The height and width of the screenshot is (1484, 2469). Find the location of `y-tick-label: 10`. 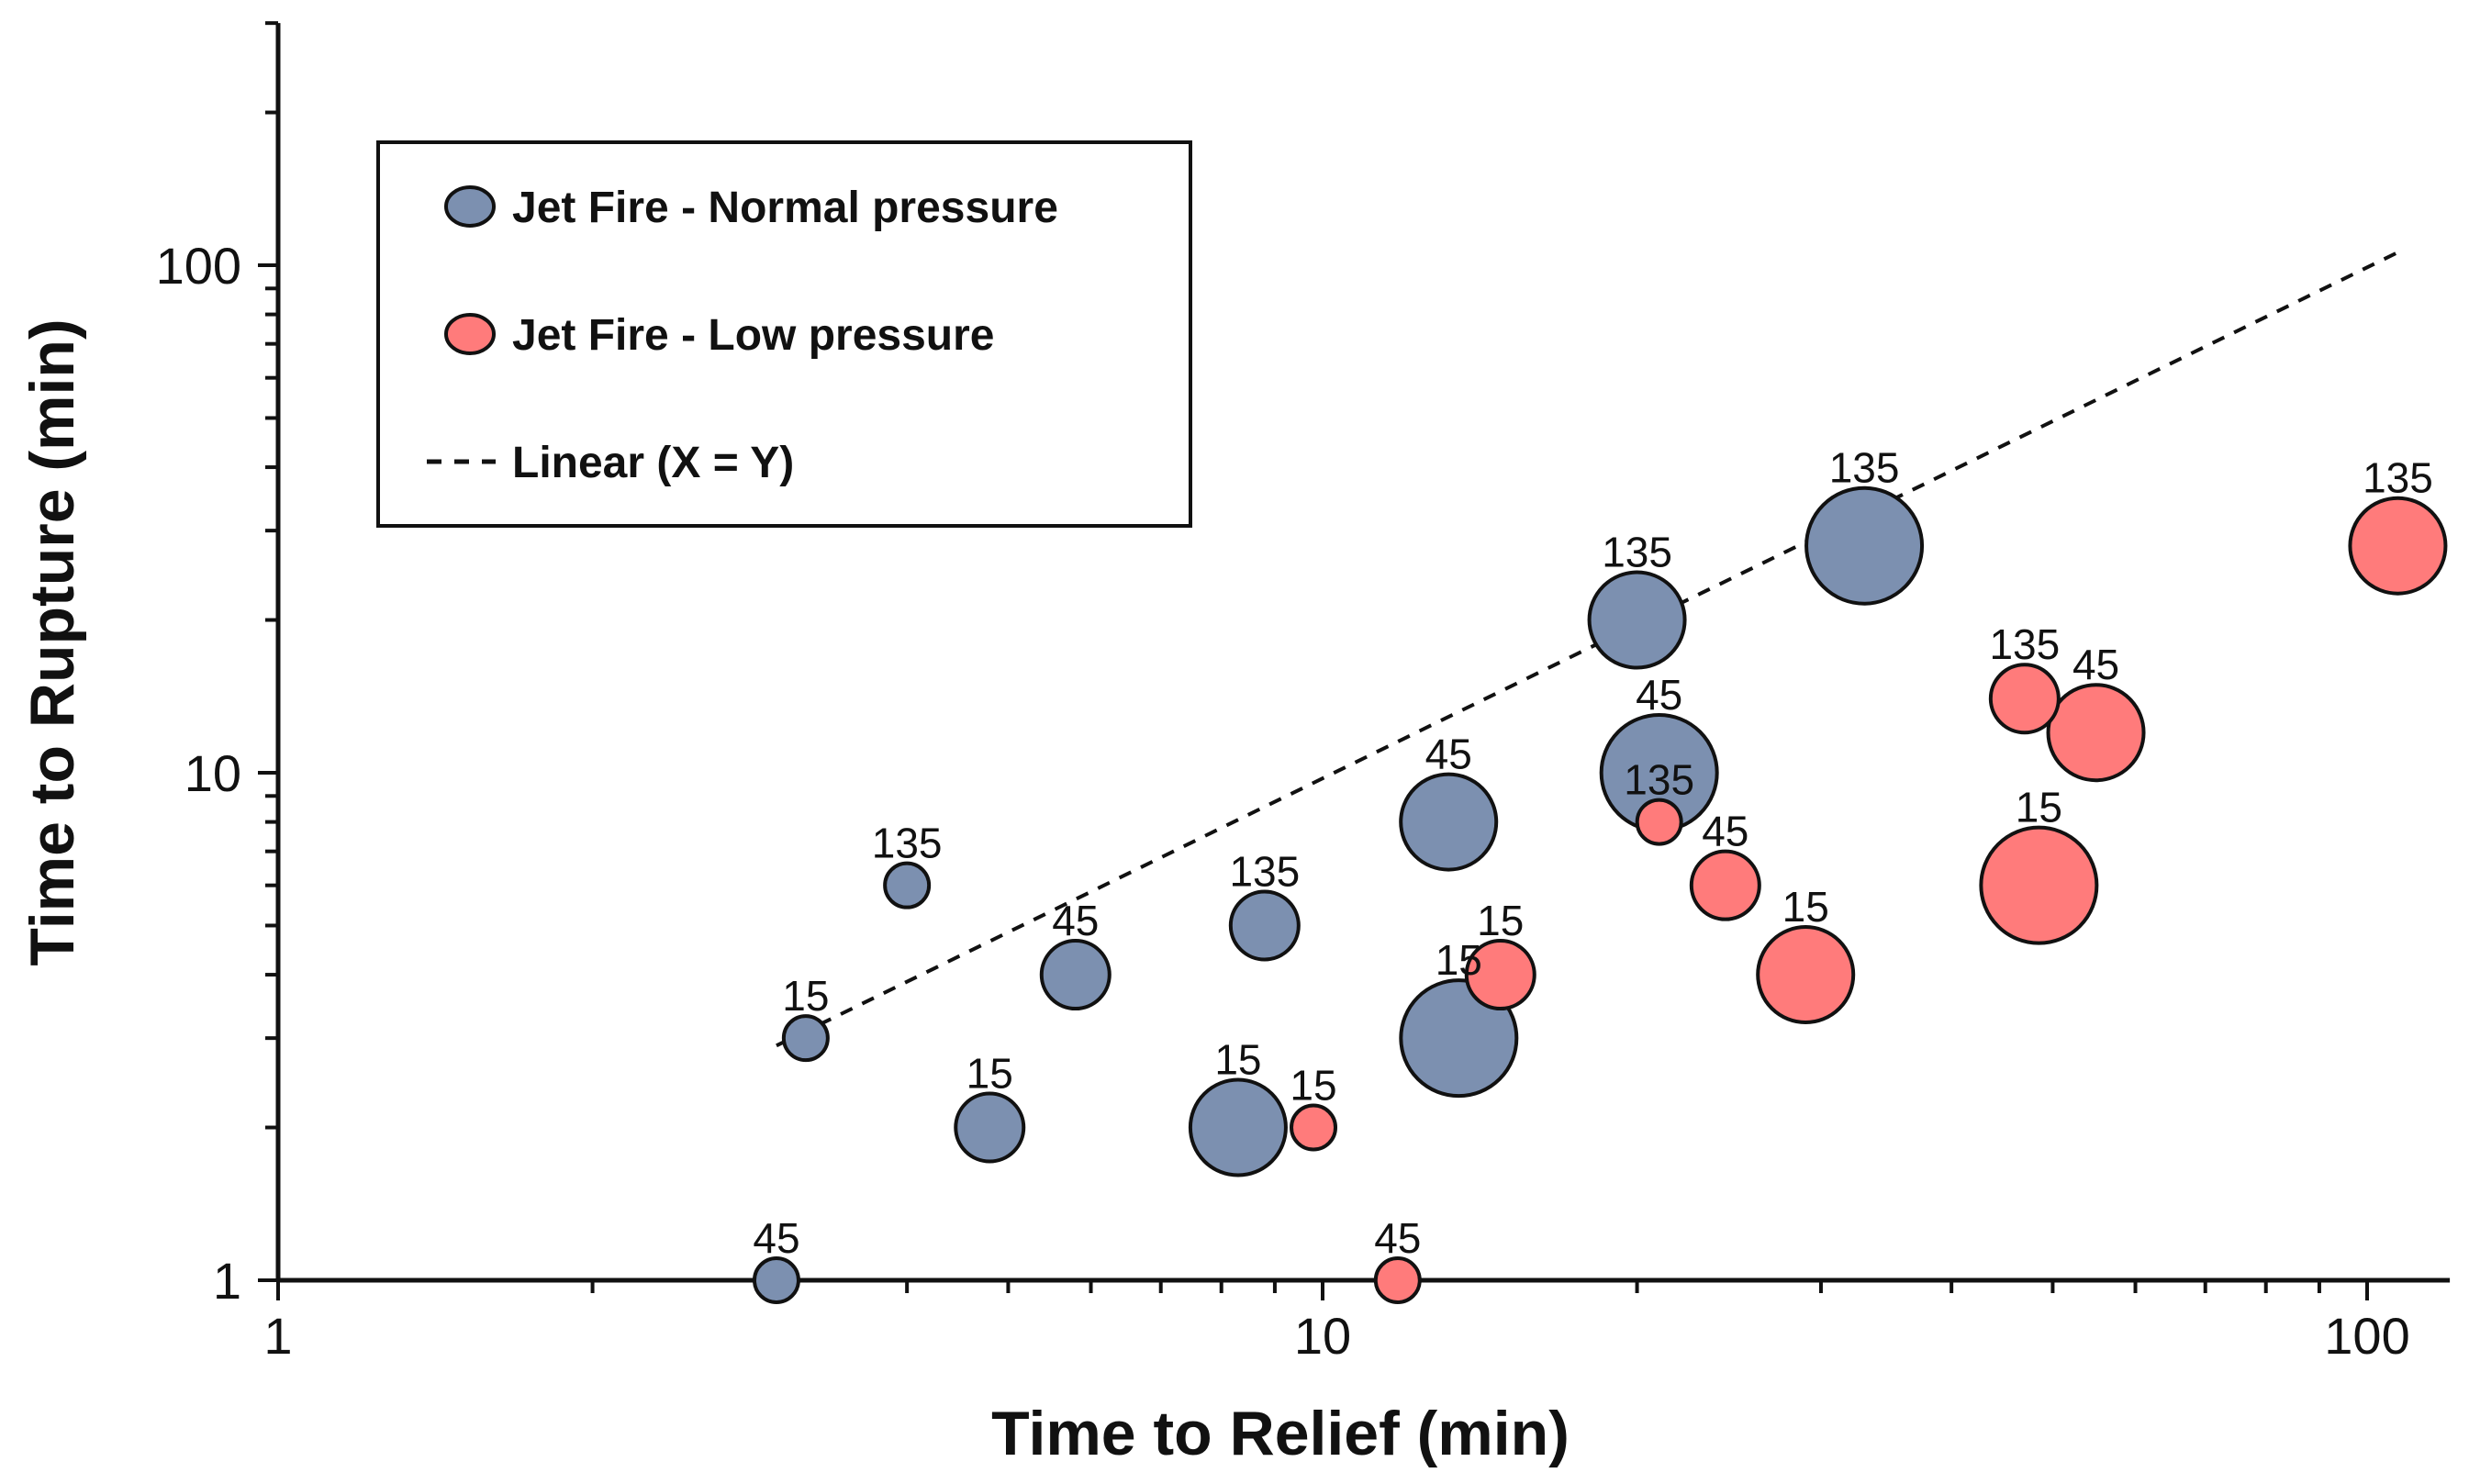

y-tick-label: 10 is located at coordinates (212, 773).